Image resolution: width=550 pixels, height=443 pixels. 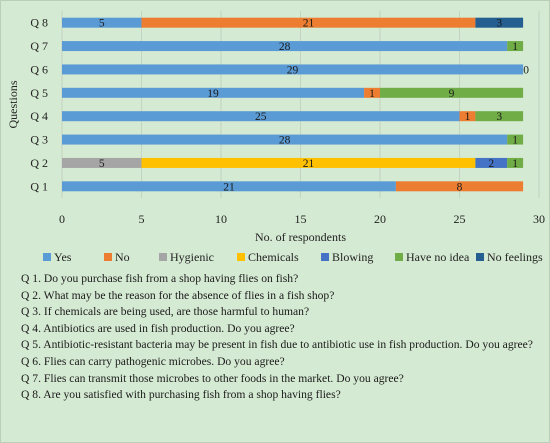 What do you see at coordinates (526, 70) in the screenshot?
I see `data-label: 0` at bounding box center [526, 70].